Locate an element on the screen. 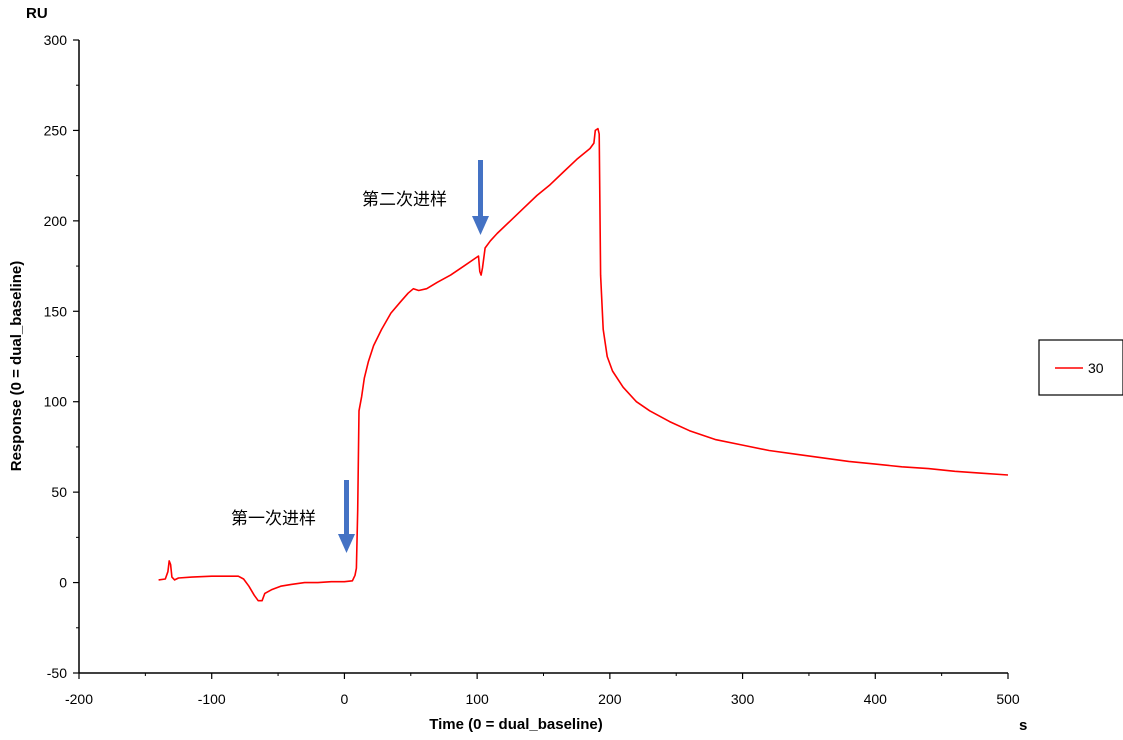 Image resolution: width=1123 pixels, height=740 pixels. annotation-second-injection: 第二次进样 is located at coordinates (425, 197).